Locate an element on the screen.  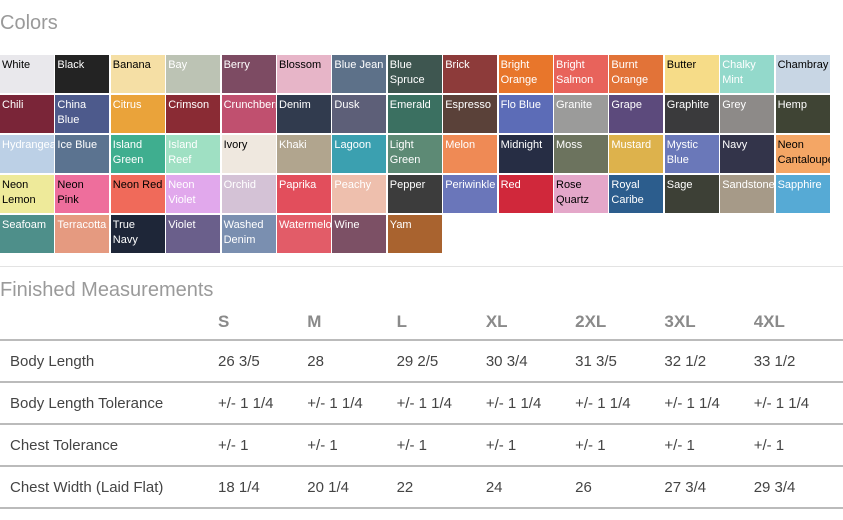
color-swatch: Neon Red is located at coordinates (137, 194).